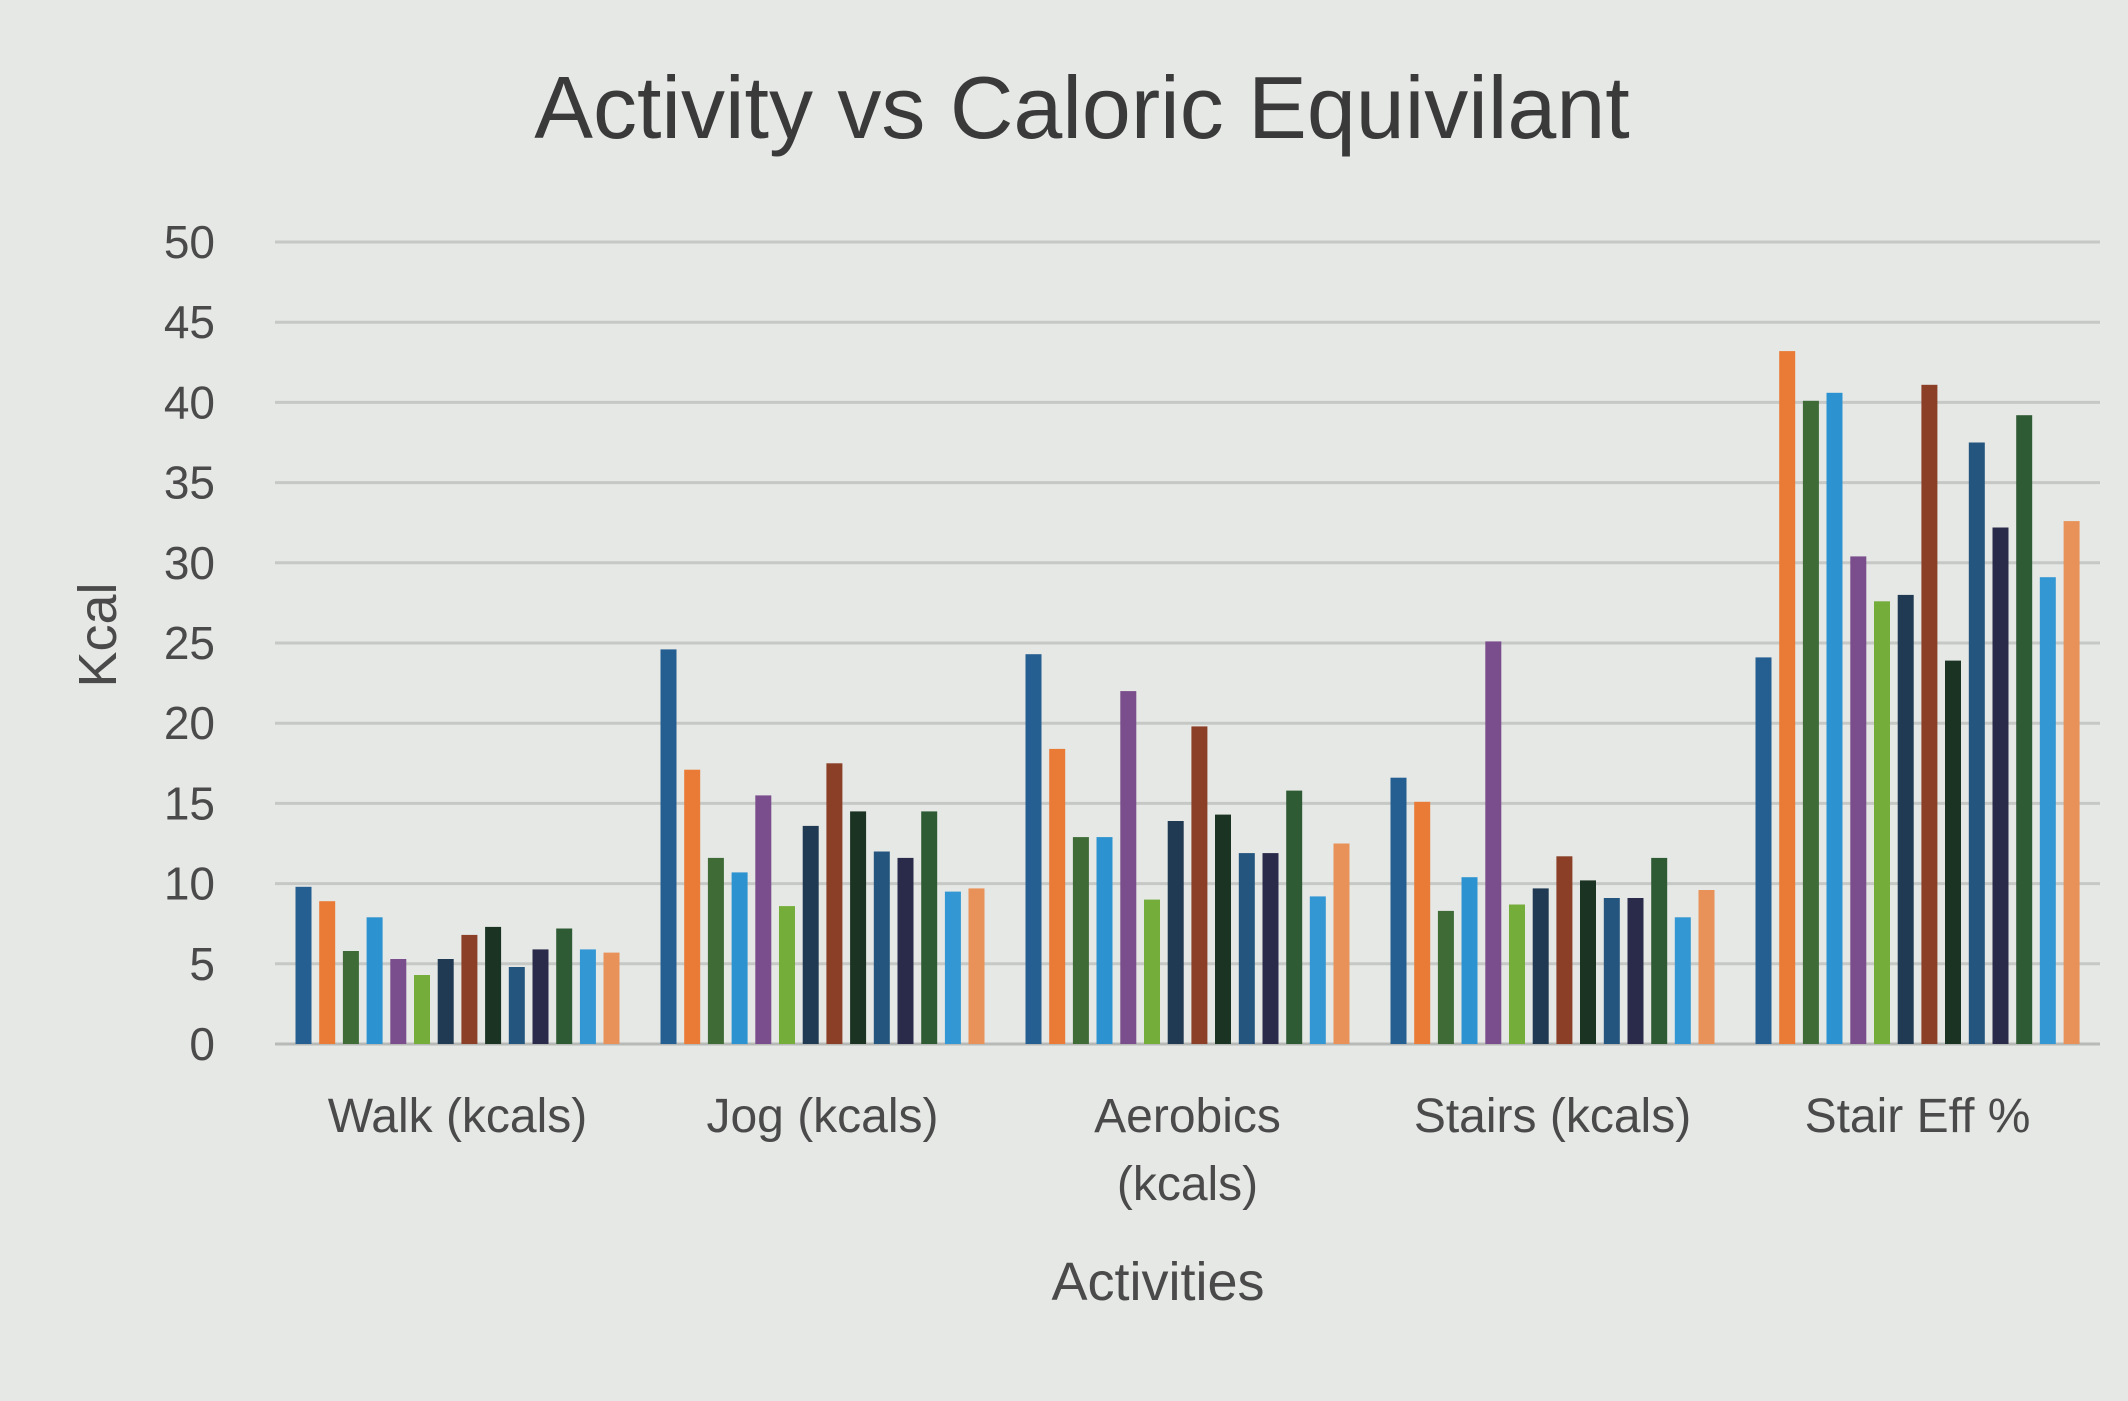 Image resolution: width=2128 pixels, height=1401 pixels. What do you see at coordinates (1918, 1116) in the screenshot?
I see `x-category-label: Stair Eff %` at bounding box center [1918, 1116].